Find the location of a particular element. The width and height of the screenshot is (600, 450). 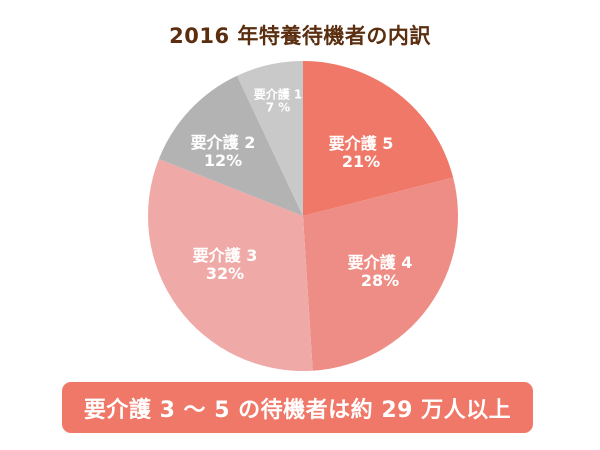

chart-title: 2016 年特養待機者の内訳 is located at coordinates (300, 36).